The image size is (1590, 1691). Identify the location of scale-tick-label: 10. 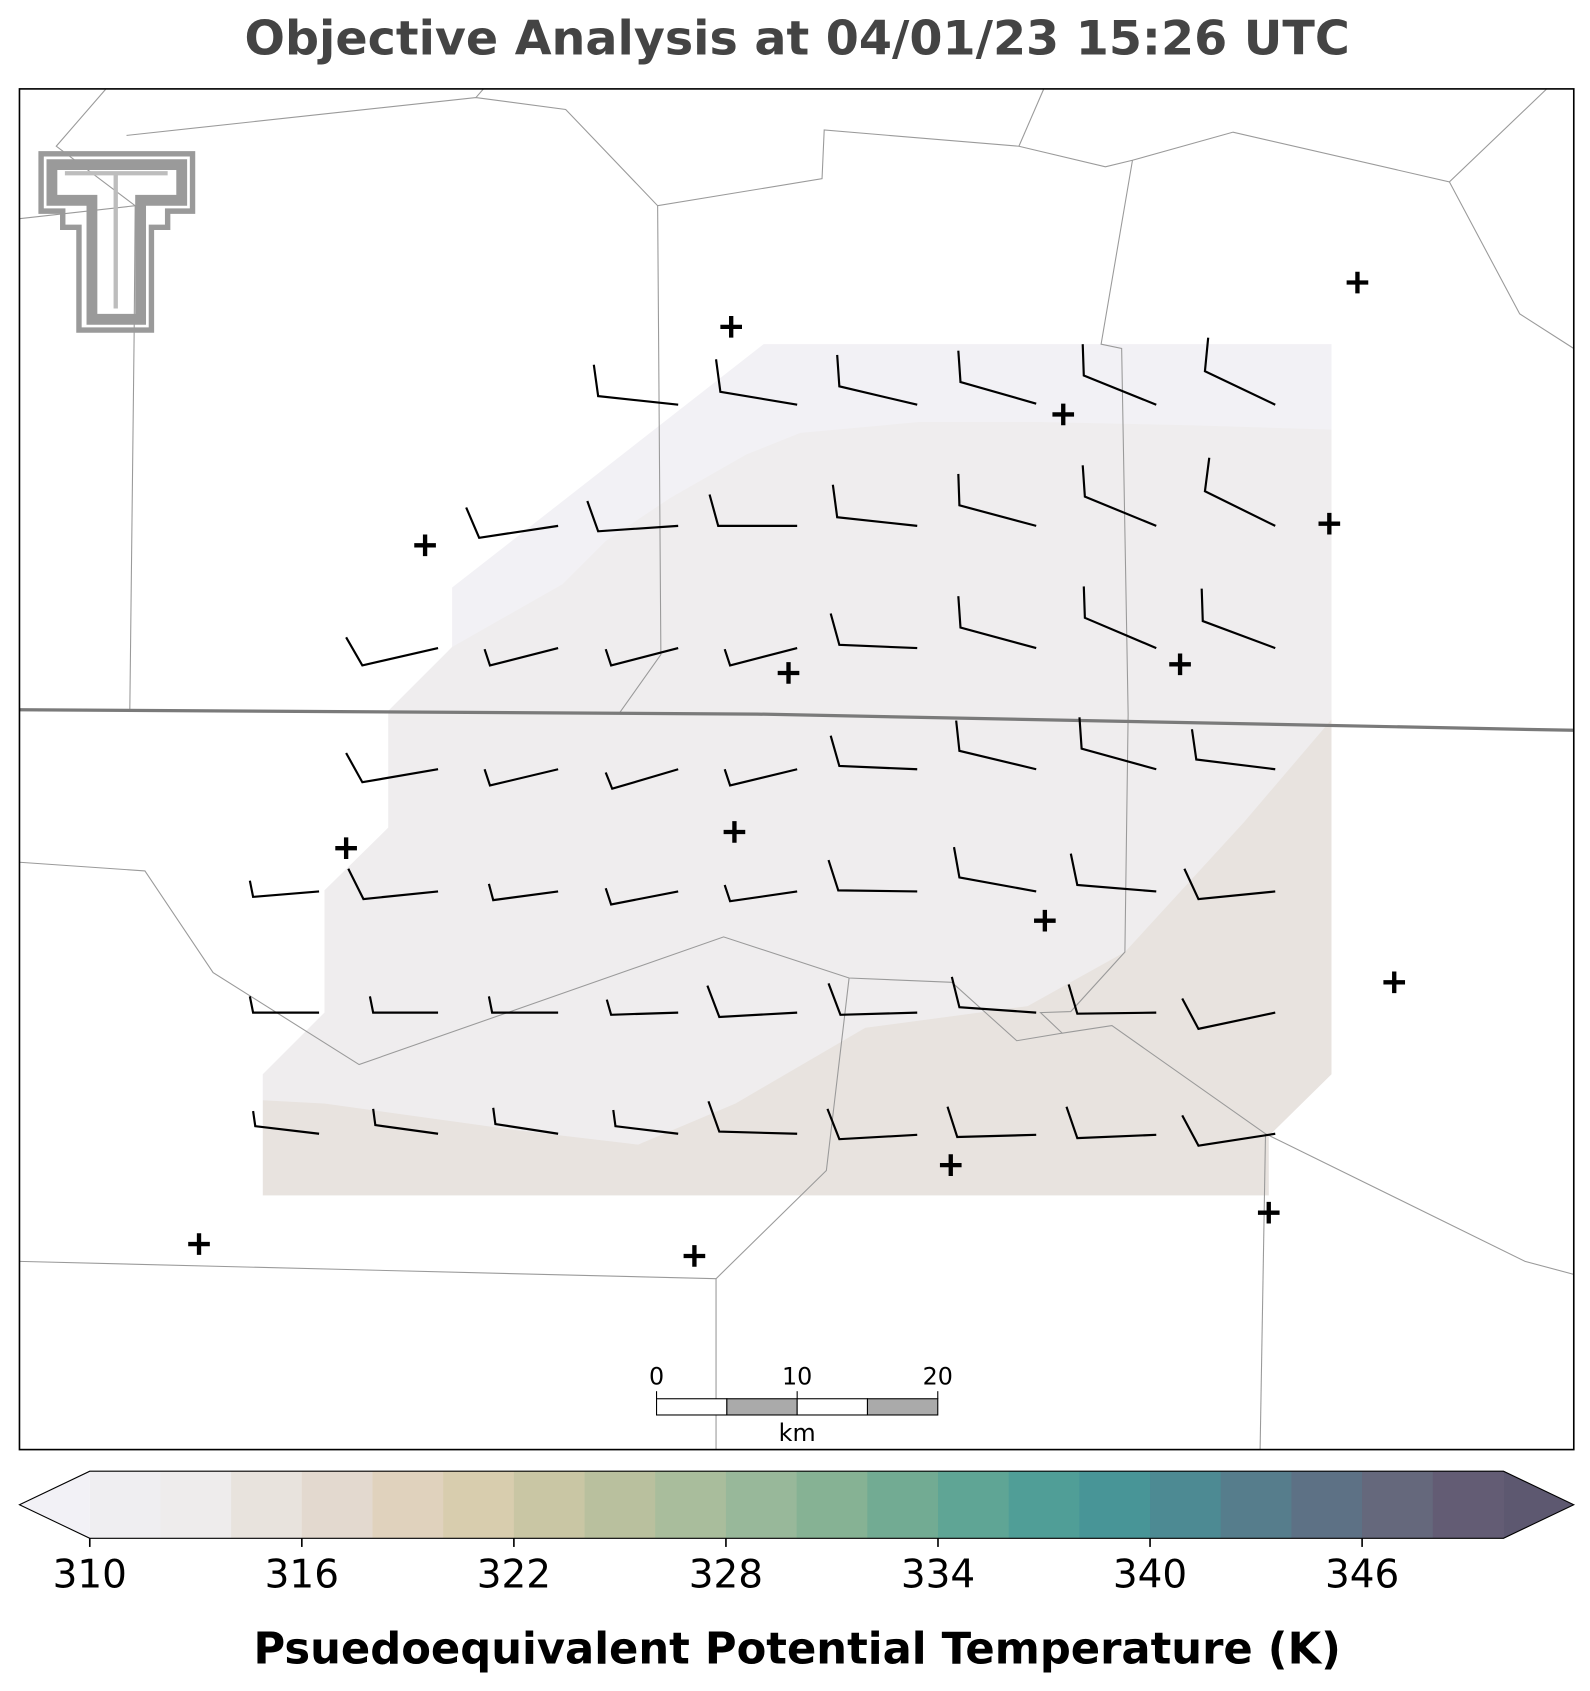
(797, 1377).